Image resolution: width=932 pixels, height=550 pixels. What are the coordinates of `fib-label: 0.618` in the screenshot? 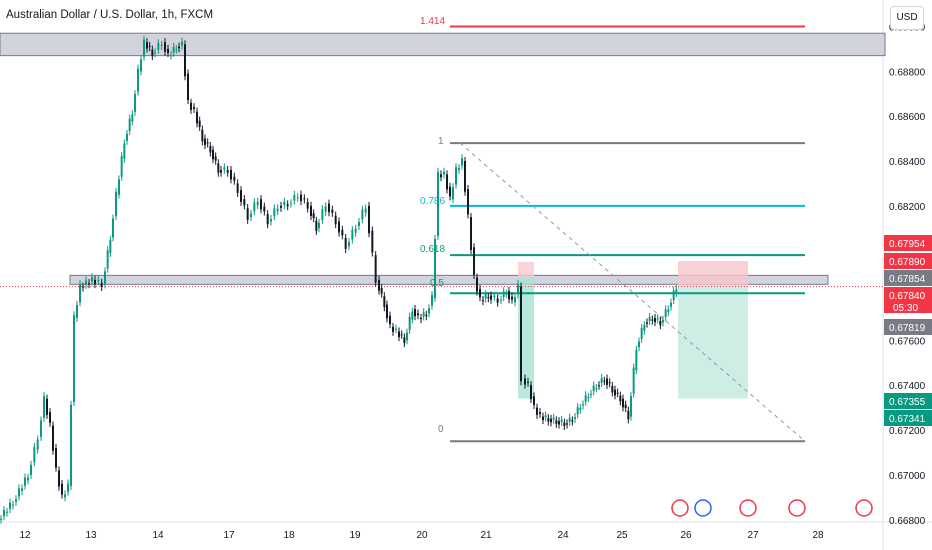 It's located at (432, 249).